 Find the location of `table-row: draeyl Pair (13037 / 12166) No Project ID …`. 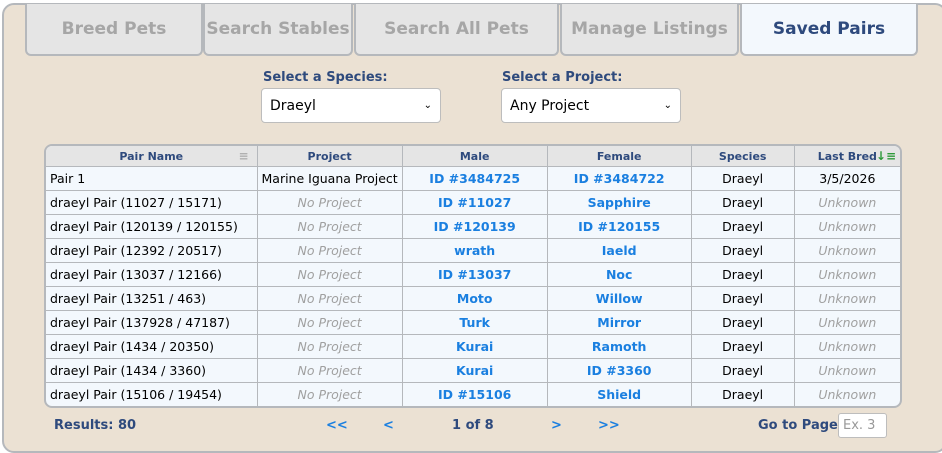

table-row: draeyl Pair (13037 / 12166) No Project ID … is located at coordinates (473, 274).